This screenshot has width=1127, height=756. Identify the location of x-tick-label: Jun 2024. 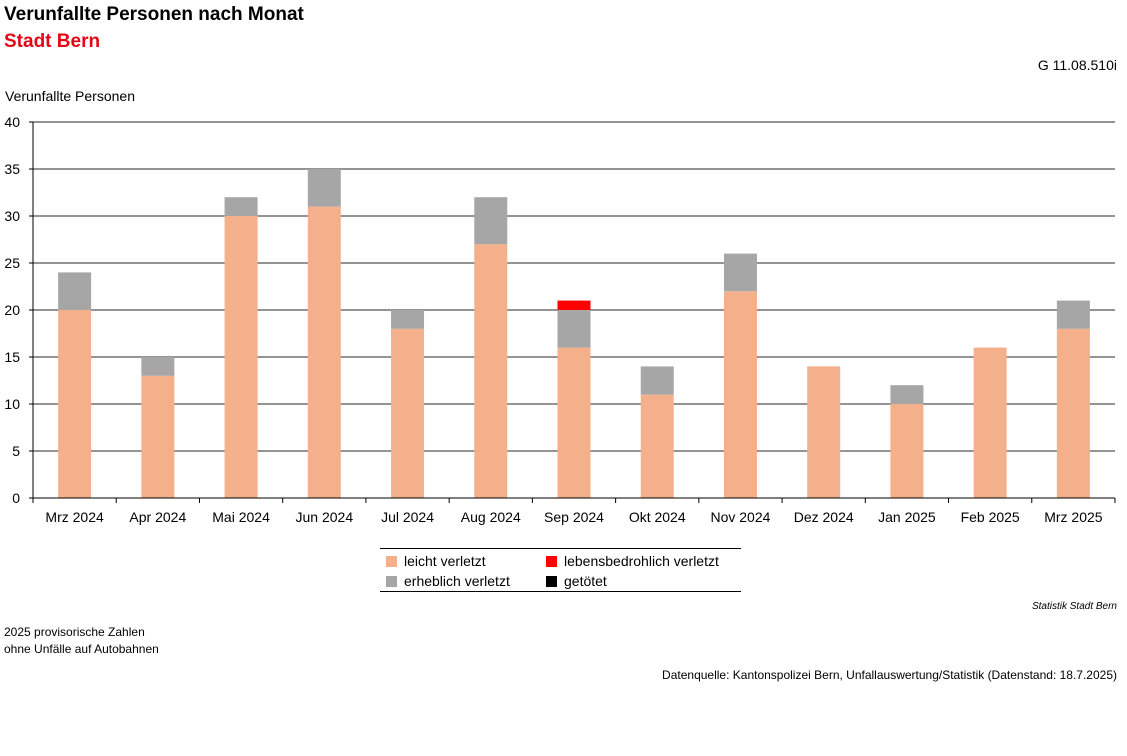
(325, 517).